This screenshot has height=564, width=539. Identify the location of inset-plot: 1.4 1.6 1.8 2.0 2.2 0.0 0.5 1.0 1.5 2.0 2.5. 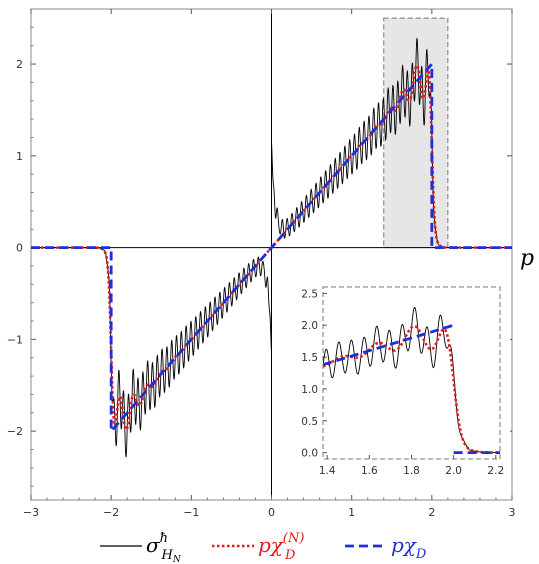
(399, 381).